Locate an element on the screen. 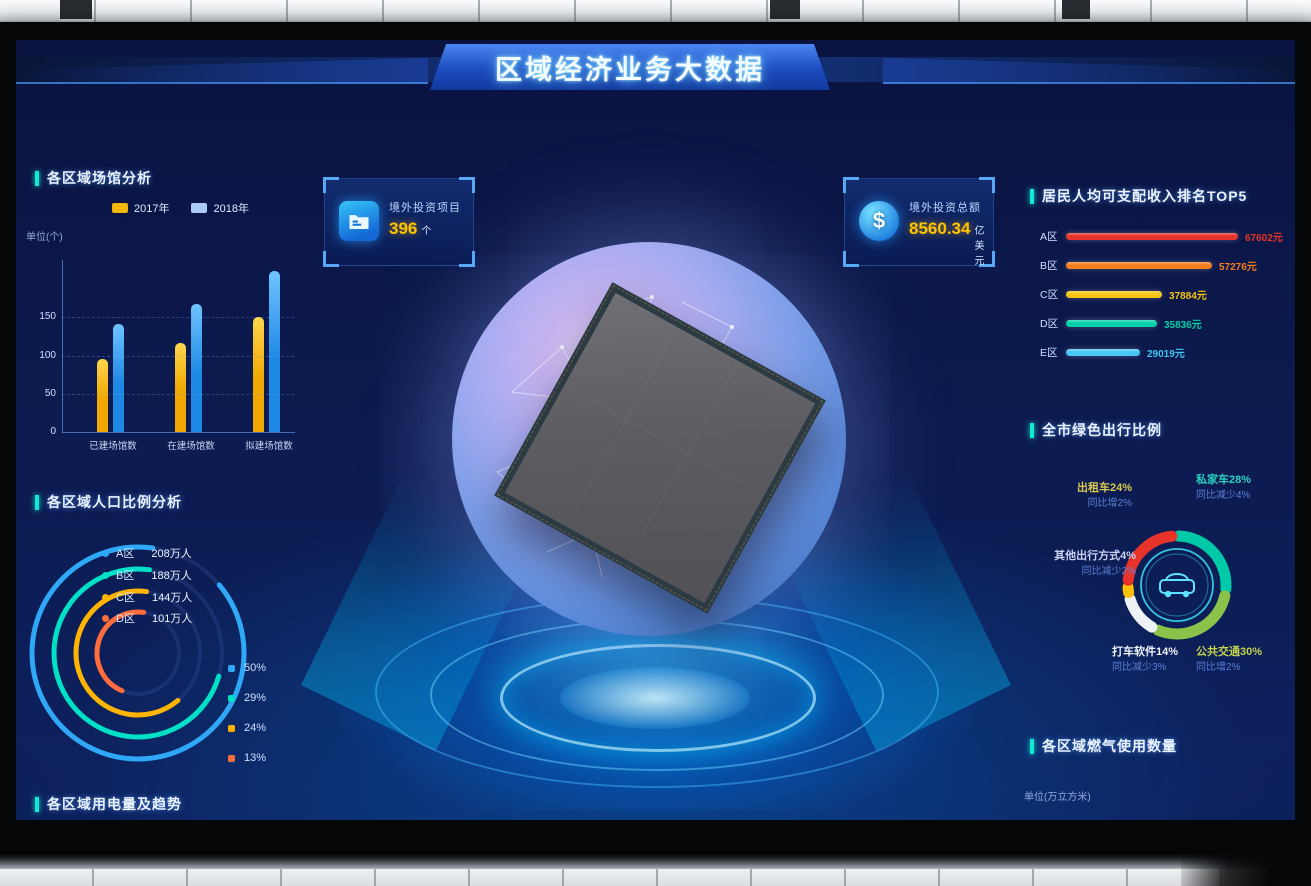 This screenshot has width=1311, height=886. wall-tiles-top is located at coordinates (655, 12).